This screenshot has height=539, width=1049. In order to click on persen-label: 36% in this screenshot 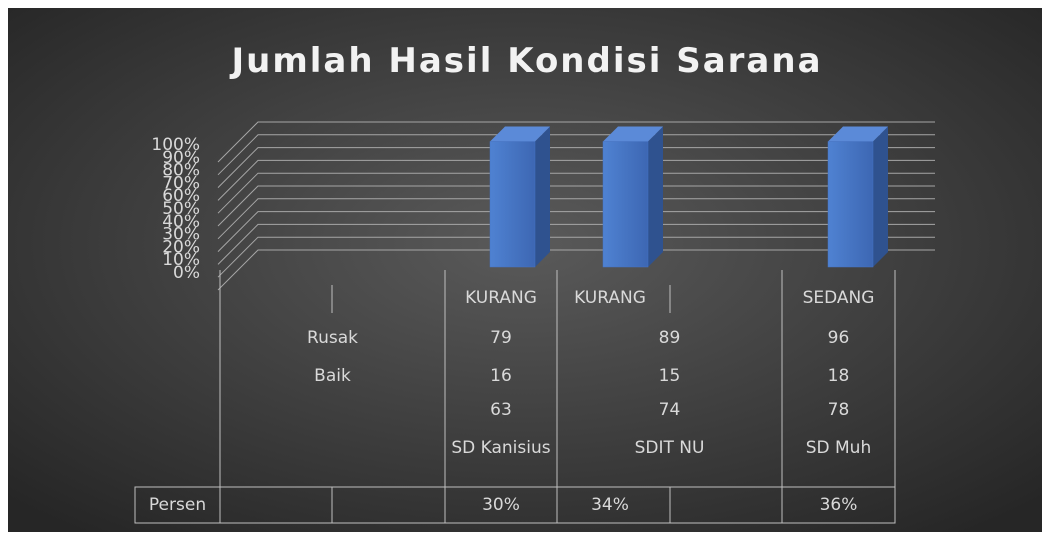, I will do `click(838, 505)`.